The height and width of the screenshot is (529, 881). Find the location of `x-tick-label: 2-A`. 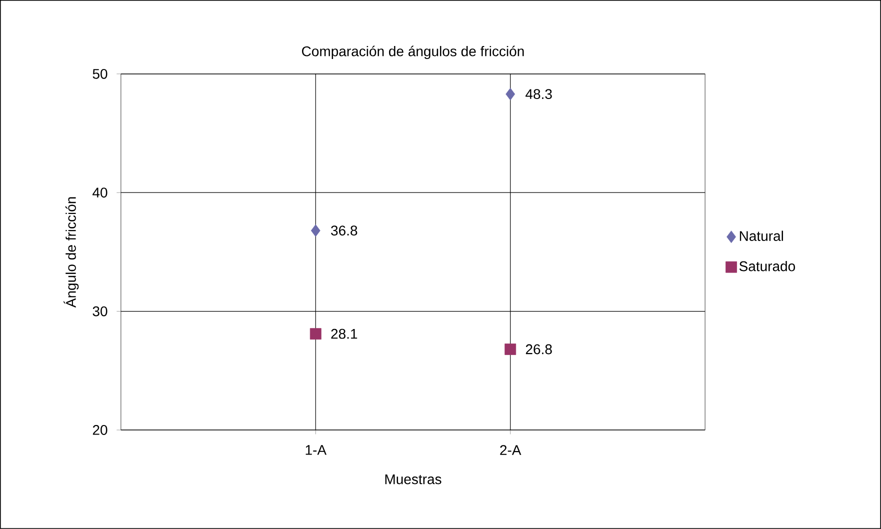

x-tick-label: 2-A is located at coordinates (511, 450).